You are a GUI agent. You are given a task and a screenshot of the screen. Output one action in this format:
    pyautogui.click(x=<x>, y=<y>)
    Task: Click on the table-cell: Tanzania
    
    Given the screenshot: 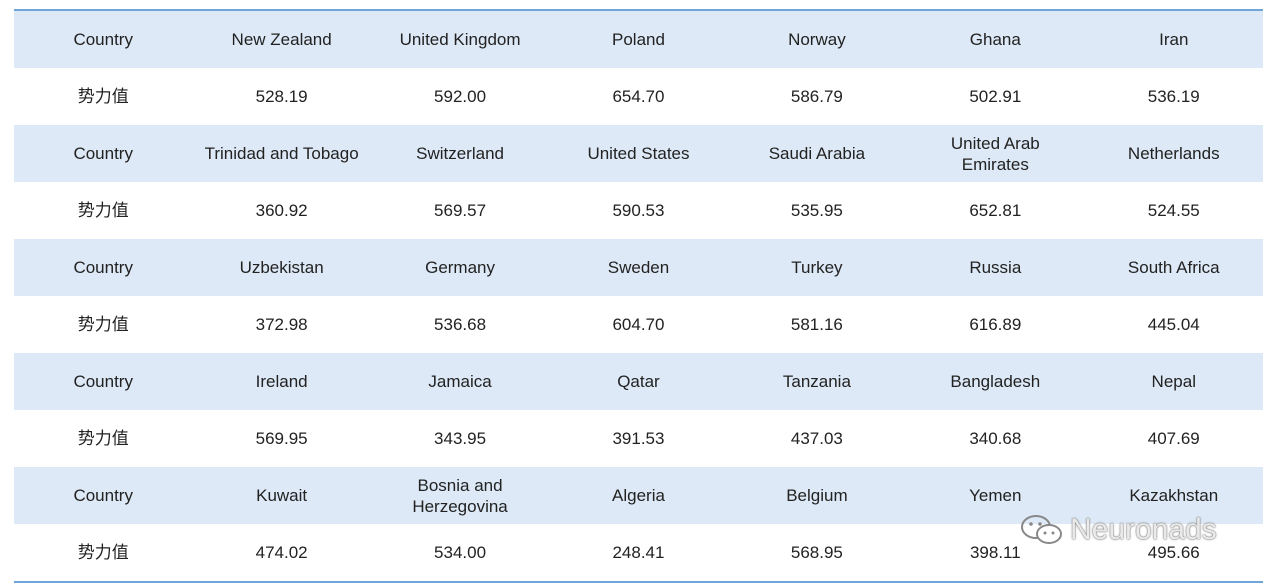 What is the action you would take?
    pyautogui.click(x=817, y=381)
    